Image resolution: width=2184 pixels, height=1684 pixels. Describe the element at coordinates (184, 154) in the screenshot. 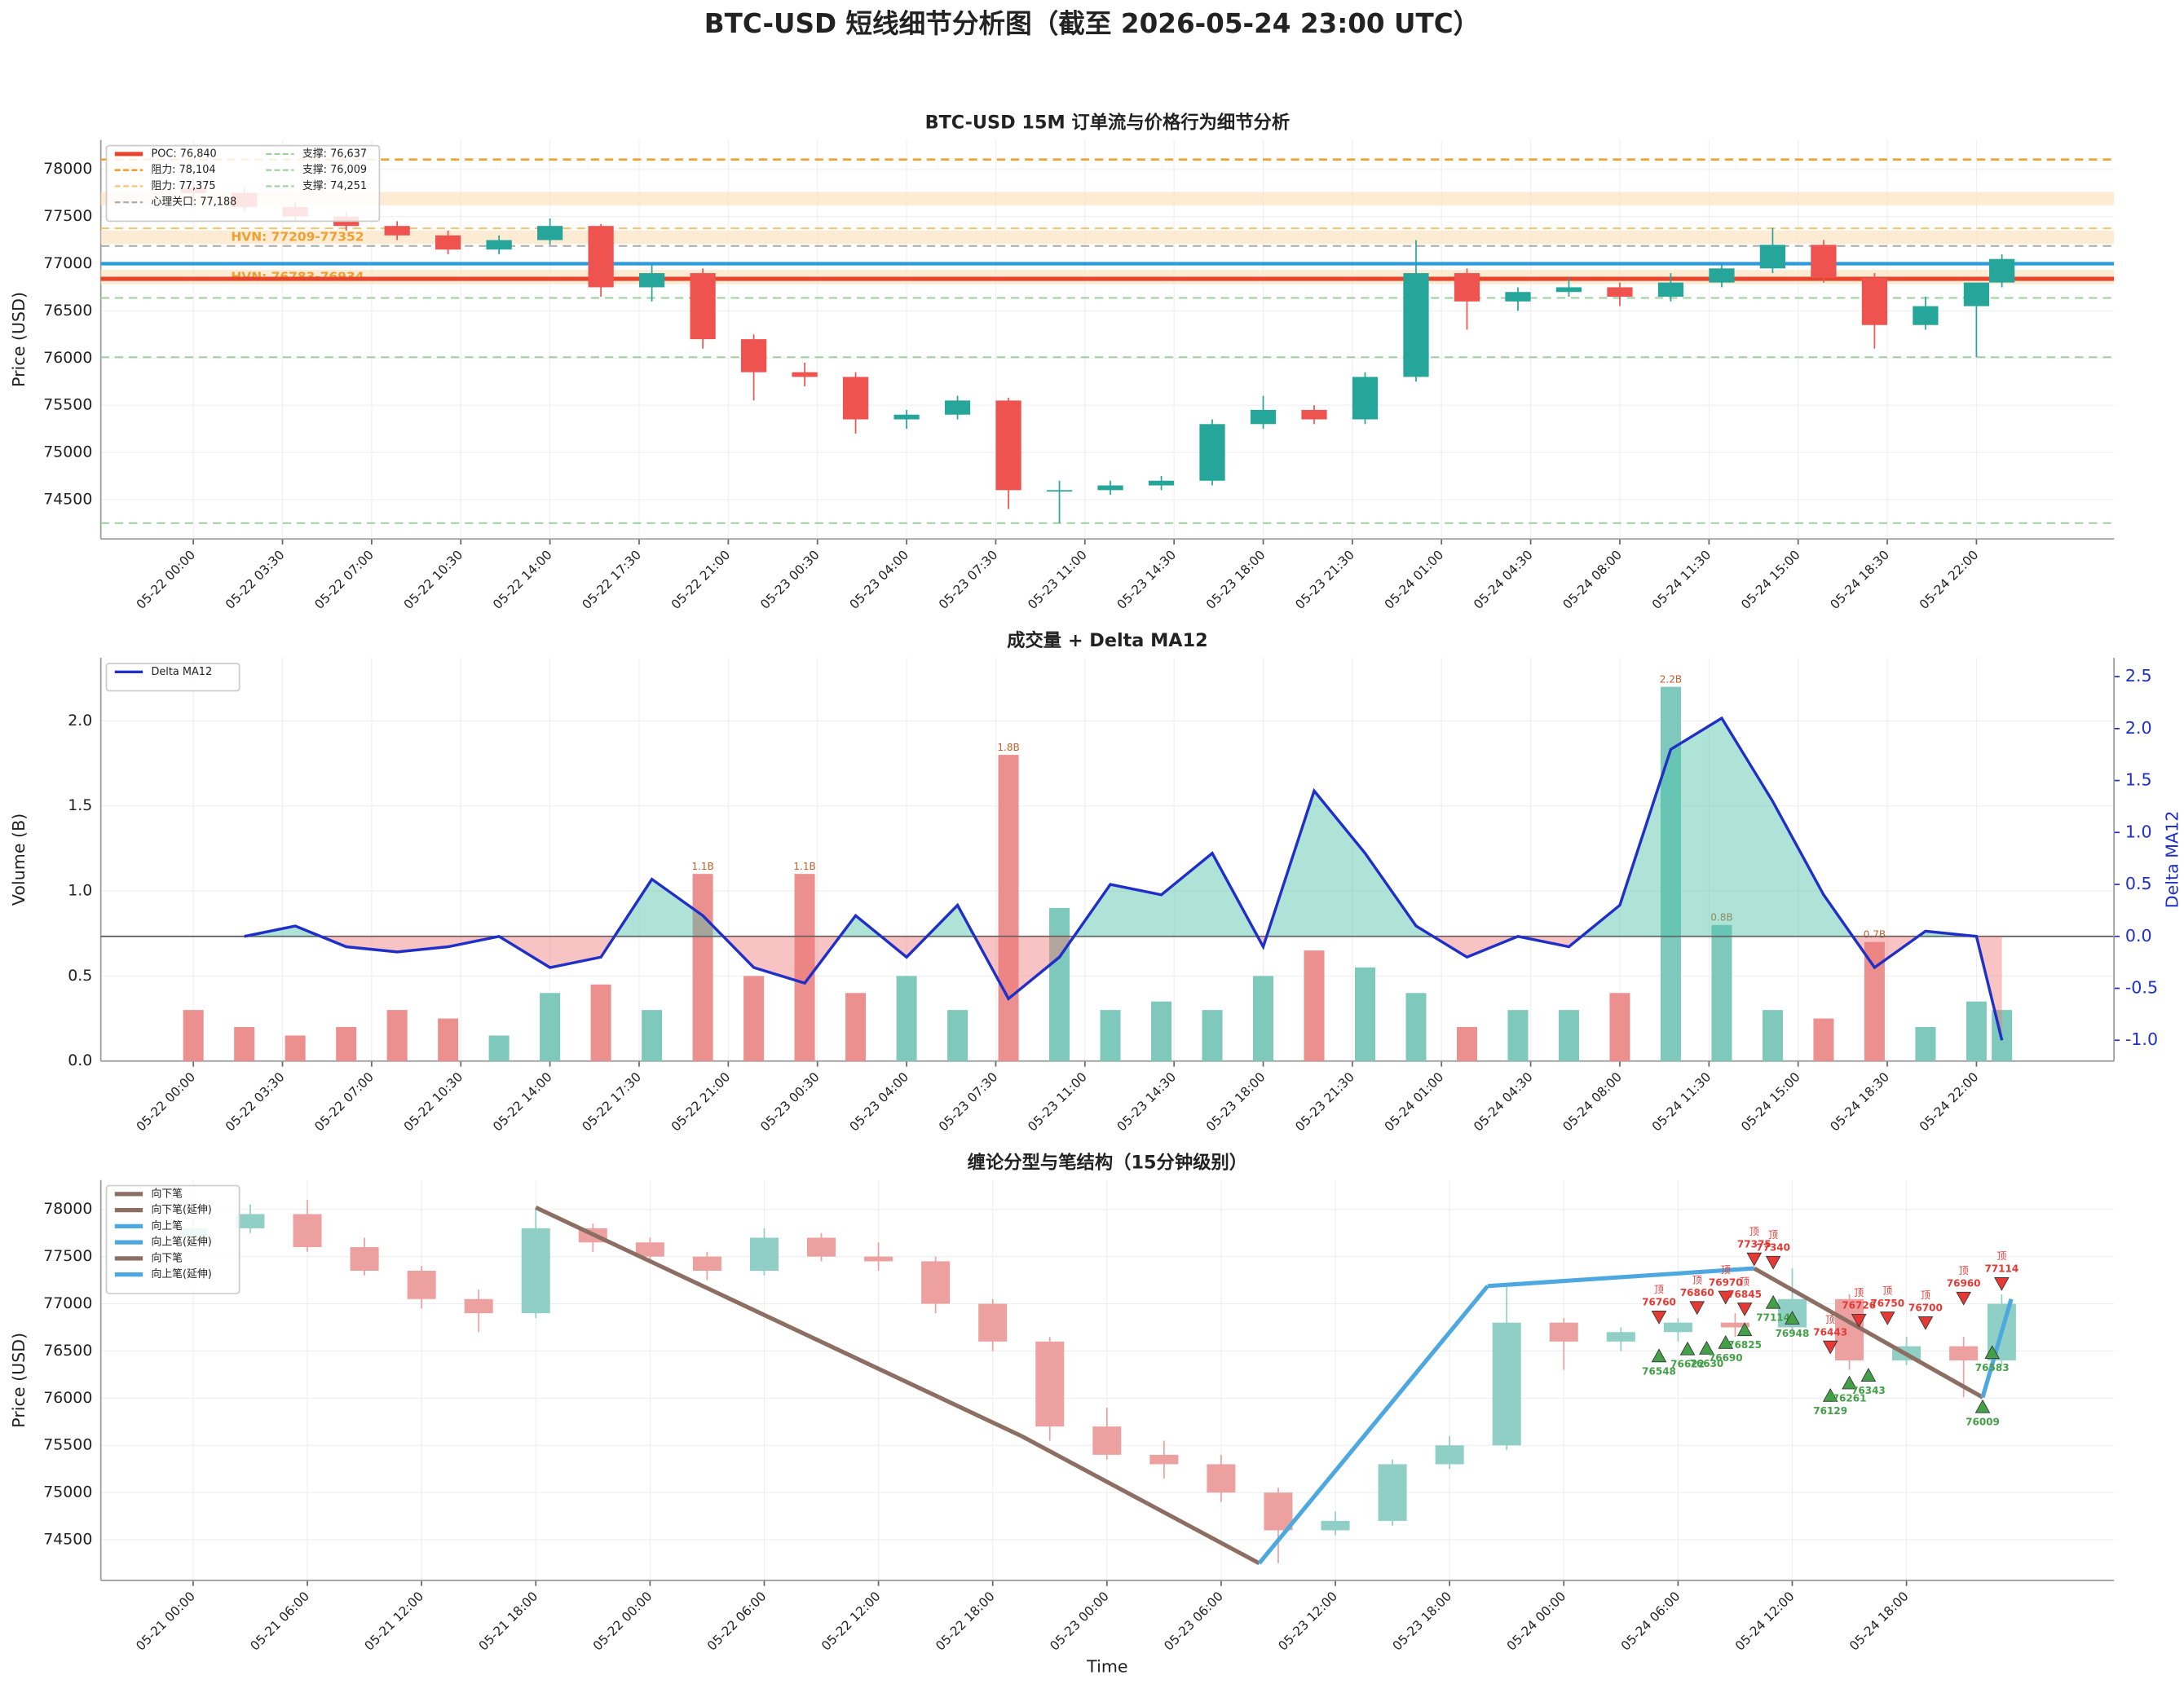

I see `legend-label: POC: 76,840` at that location.